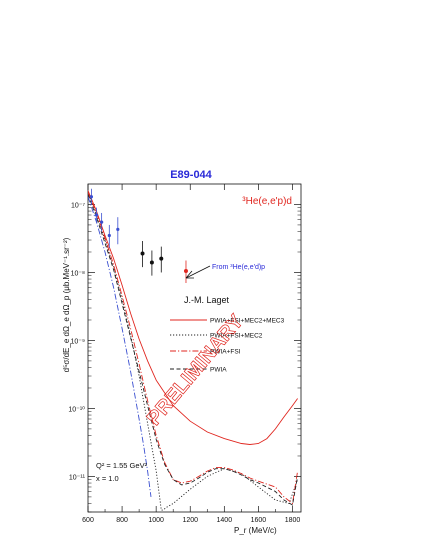 This screenshot has width=421, height=545. Describe the element at coordinates (225, 271) in the screenshot. I see `annotation-group: From ³He(e,e'd)p` at that location.